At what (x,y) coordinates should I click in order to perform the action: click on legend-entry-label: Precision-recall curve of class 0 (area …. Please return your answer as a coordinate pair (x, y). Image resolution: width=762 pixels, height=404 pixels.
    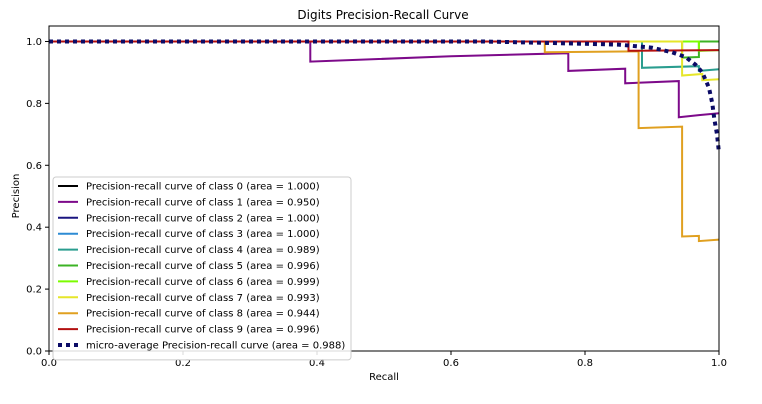
    Looking at the image, I should click on (203, 187).